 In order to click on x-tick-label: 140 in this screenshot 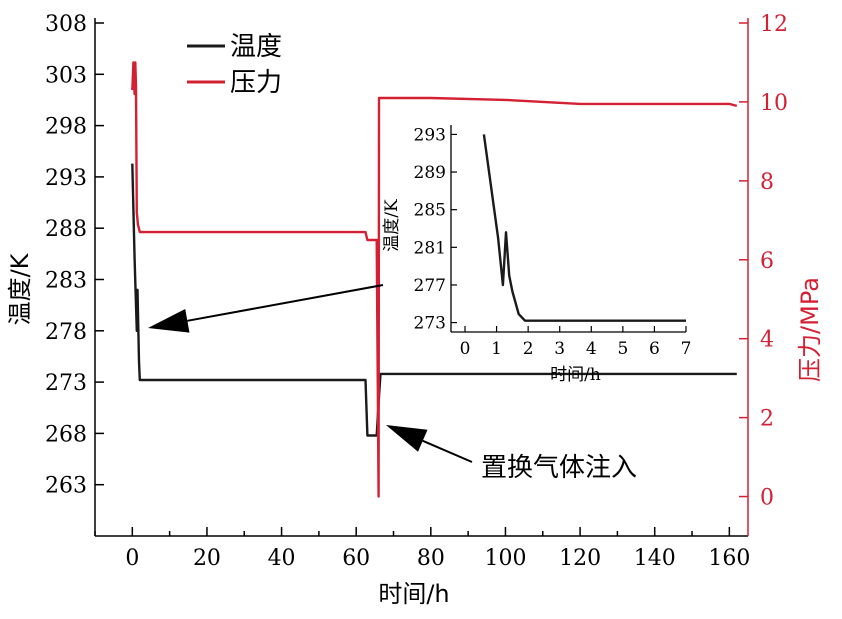, I will do `click(655, 558)`.